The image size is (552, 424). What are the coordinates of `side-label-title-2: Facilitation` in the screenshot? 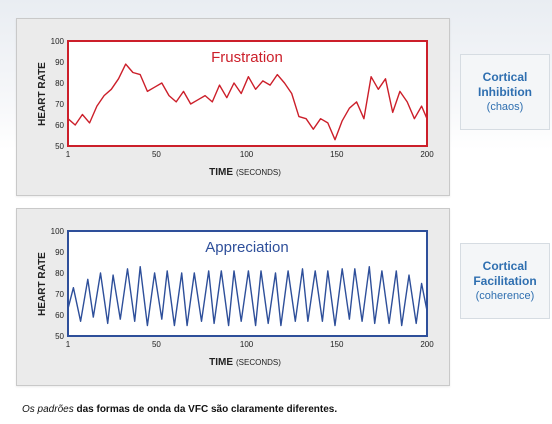 It's located at (505, 280).